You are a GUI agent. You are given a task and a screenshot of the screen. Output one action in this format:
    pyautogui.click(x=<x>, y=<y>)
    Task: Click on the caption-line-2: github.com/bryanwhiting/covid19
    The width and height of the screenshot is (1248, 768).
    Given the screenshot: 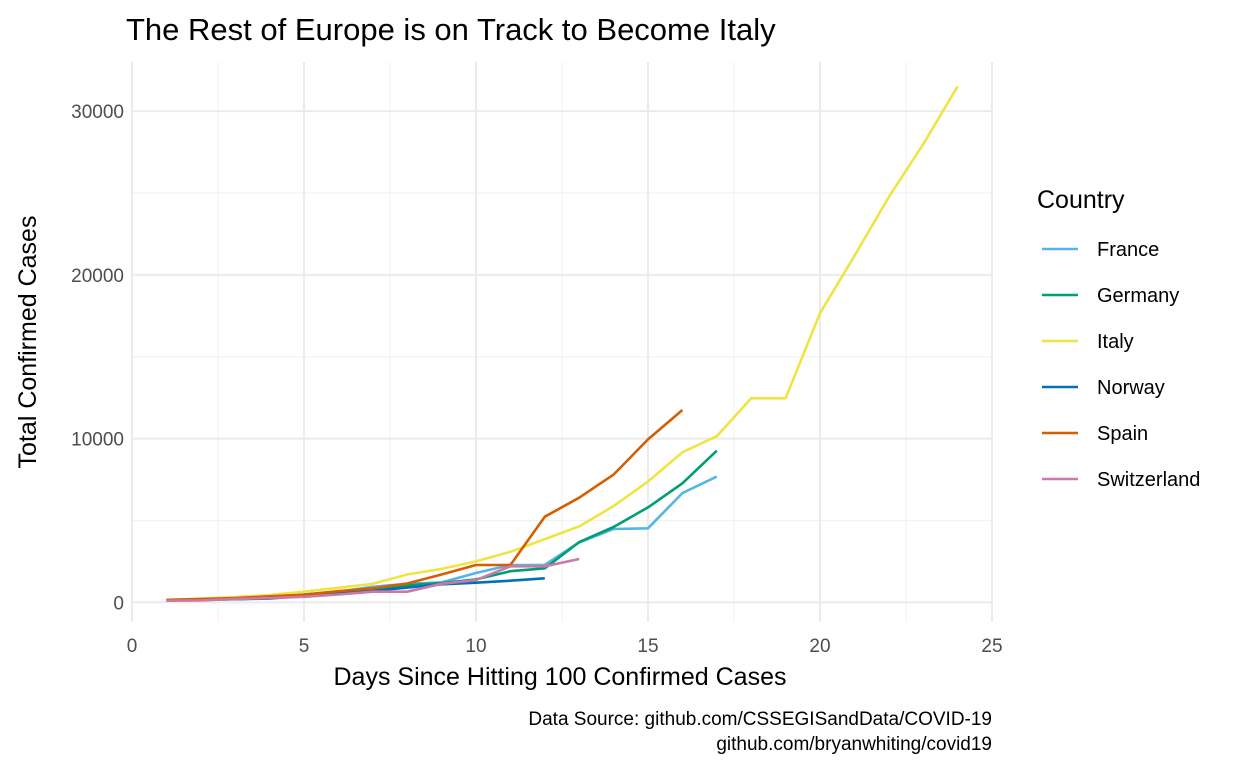 What is the action you would take?
    pyautogui.click(x=854, y=744)
    